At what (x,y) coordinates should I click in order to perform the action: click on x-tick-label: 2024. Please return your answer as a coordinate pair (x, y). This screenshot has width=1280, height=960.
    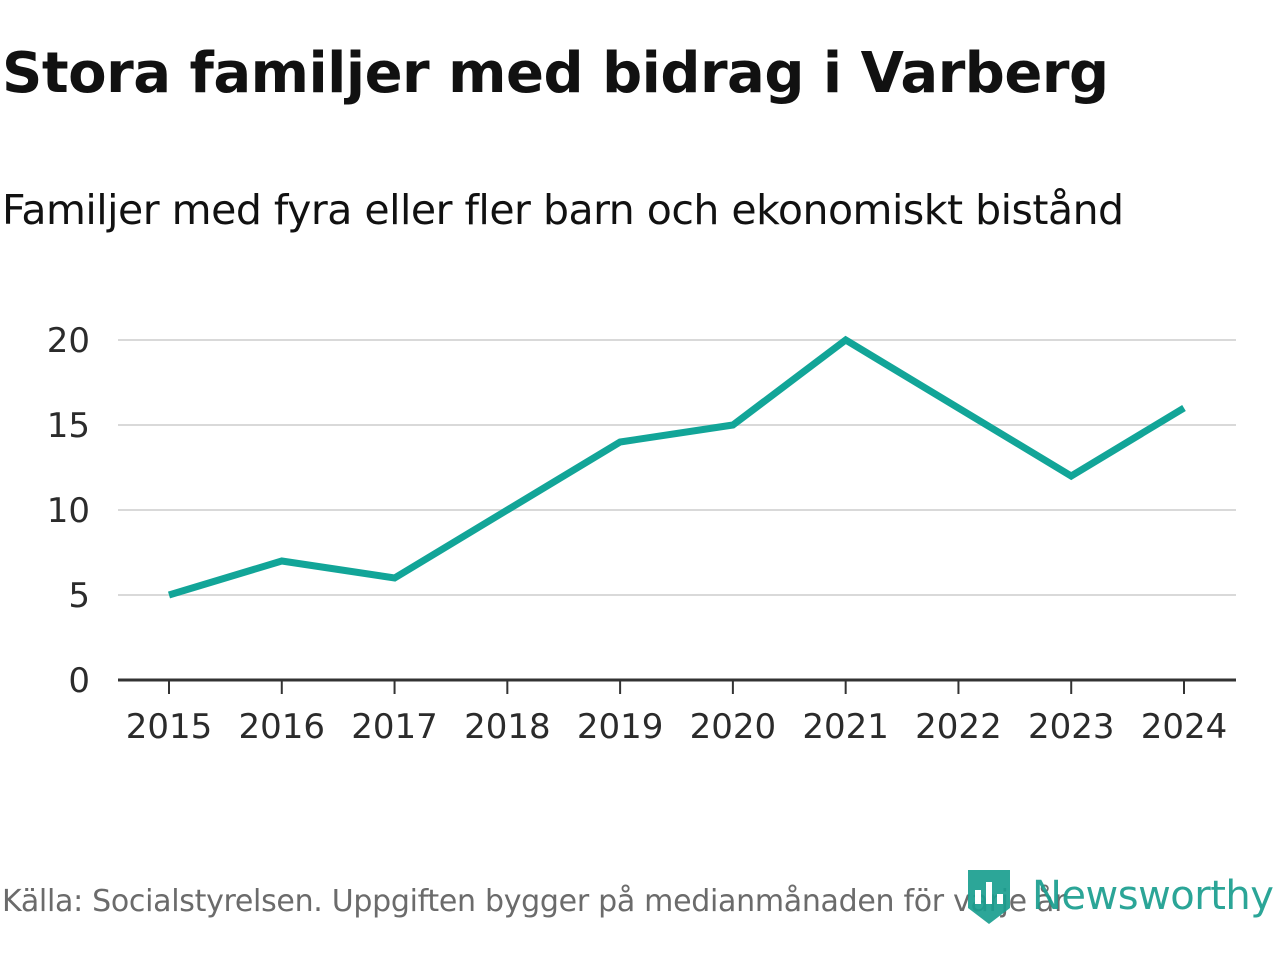
    Looking at the image, I should click on (1184, 727).